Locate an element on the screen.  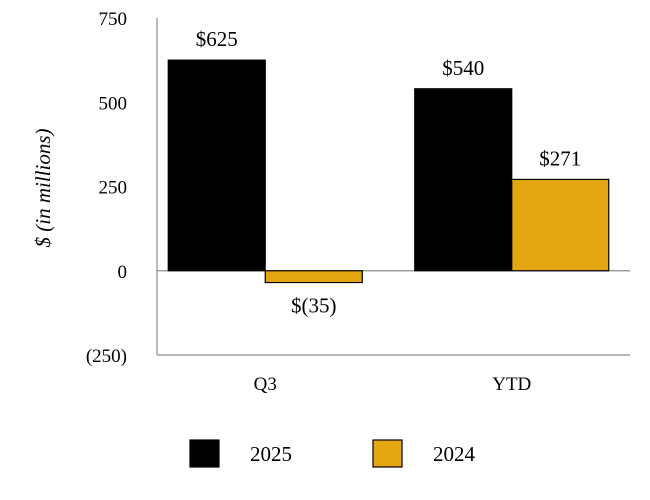
y-tick-label: 500 is located at coordinates (113, 103).